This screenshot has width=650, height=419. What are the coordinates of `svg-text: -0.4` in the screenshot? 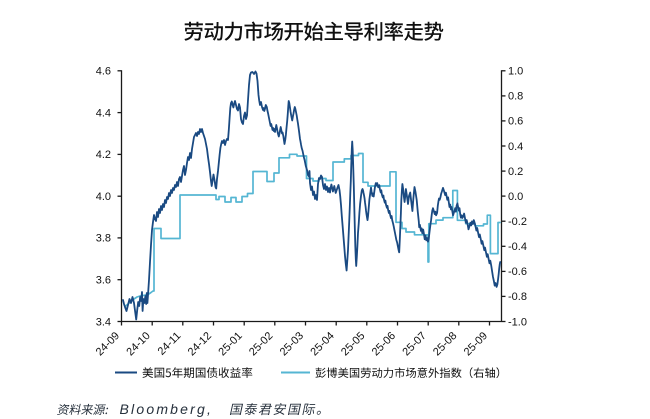 It's located at (517, 247).